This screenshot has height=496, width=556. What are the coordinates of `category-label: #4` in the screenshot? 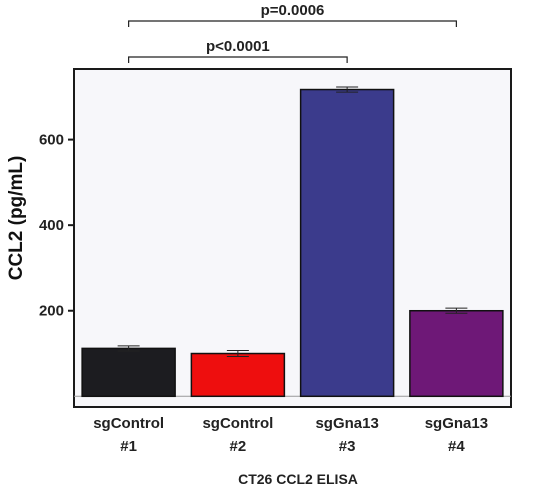 It's located at (456, 446).